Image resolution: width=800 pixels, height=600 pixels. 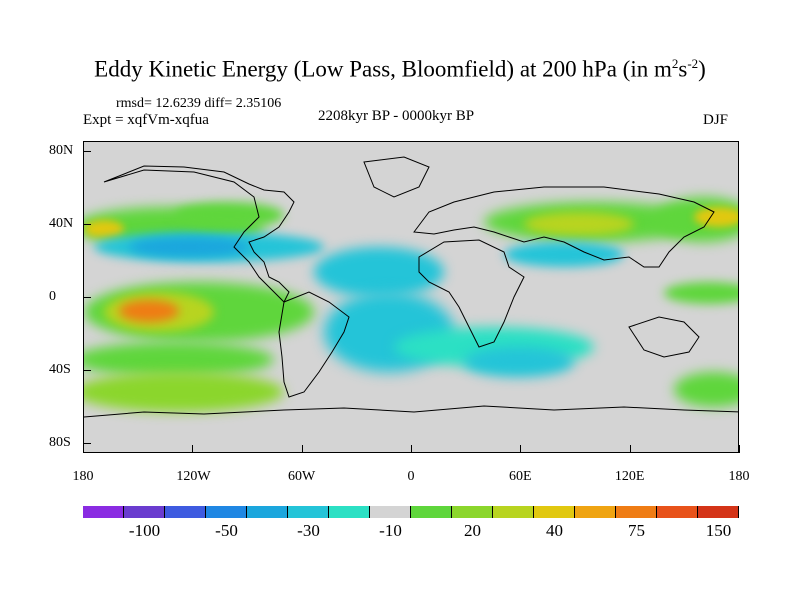 What do you see at coordinates (189, 247) in the screenshot?
I see `negative-anomaly-core` at bounding box center [189, 247].